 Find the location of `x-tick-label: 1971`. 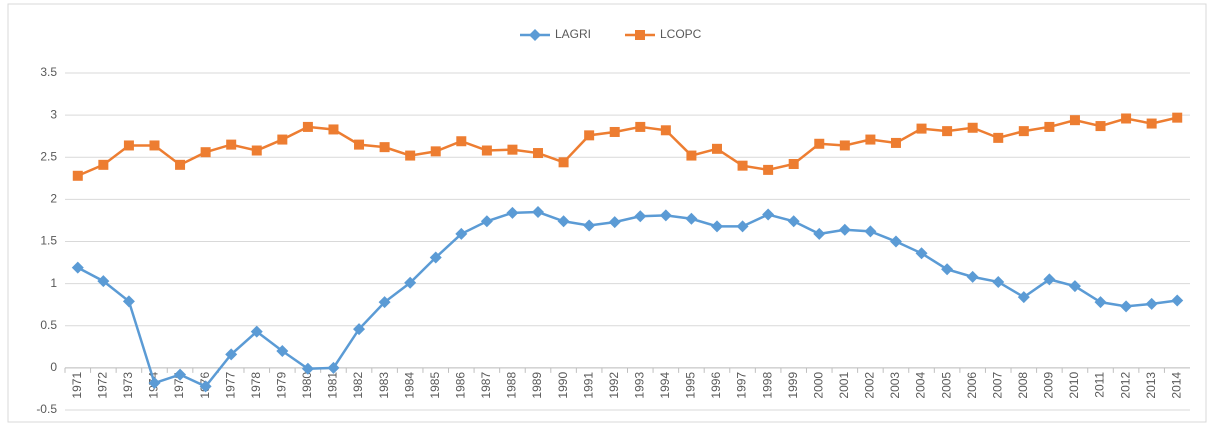

x-tick-label: 1971 is located at coordinates (77, 385).